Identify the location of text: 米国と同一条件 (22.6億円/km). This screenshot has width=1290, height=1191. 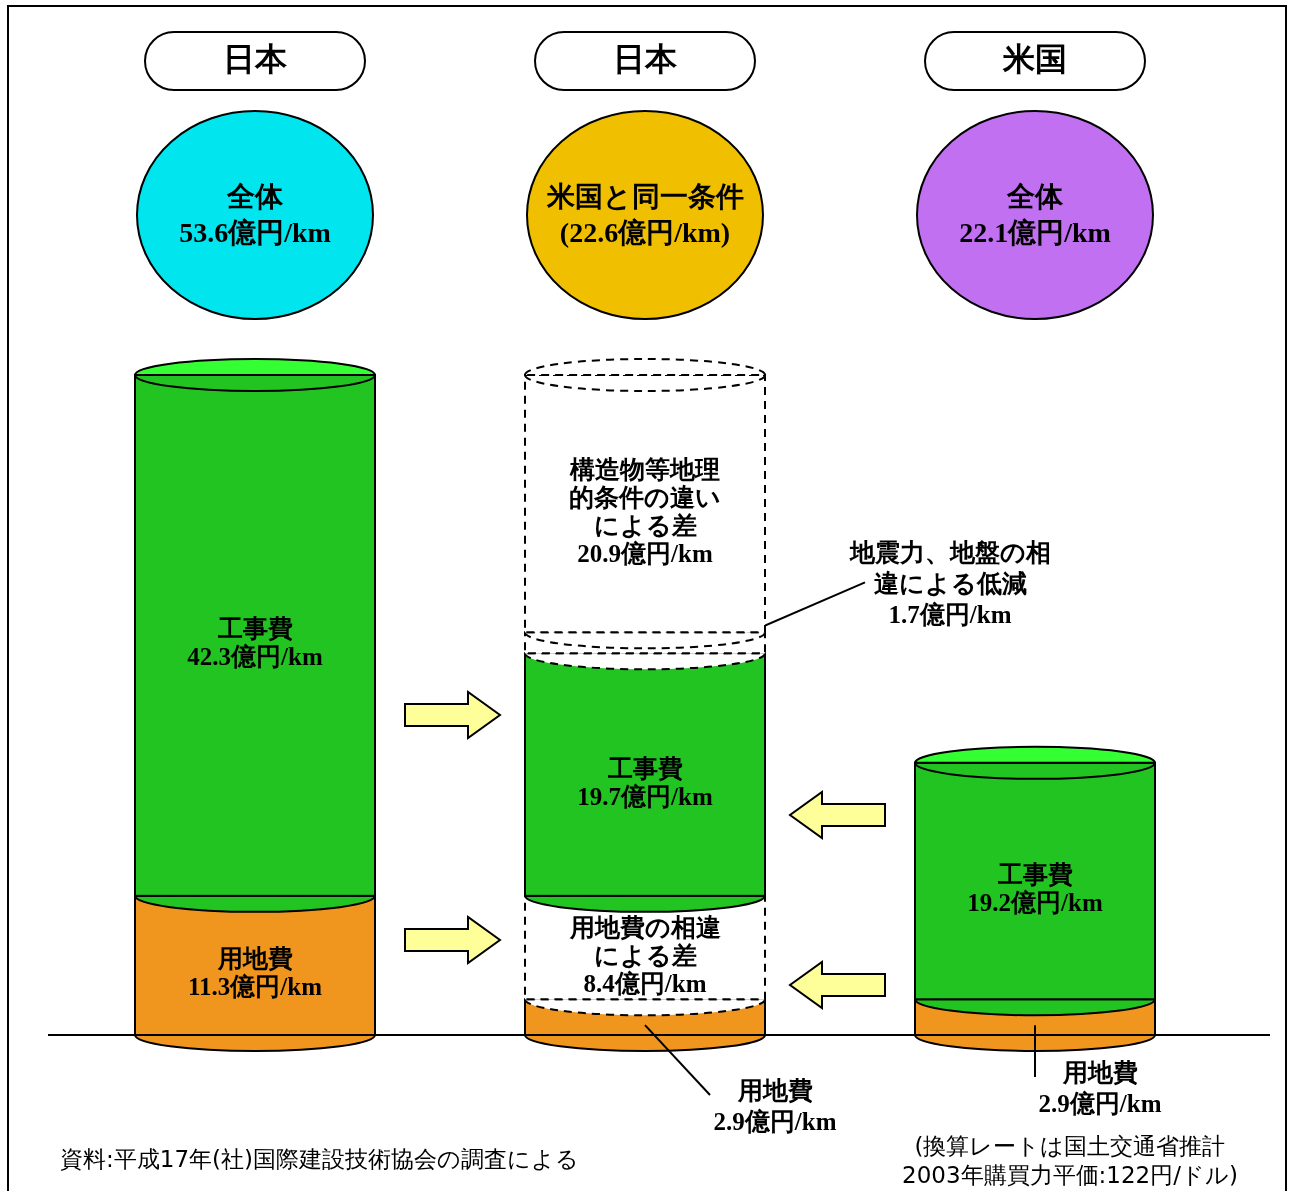
(645, 215).